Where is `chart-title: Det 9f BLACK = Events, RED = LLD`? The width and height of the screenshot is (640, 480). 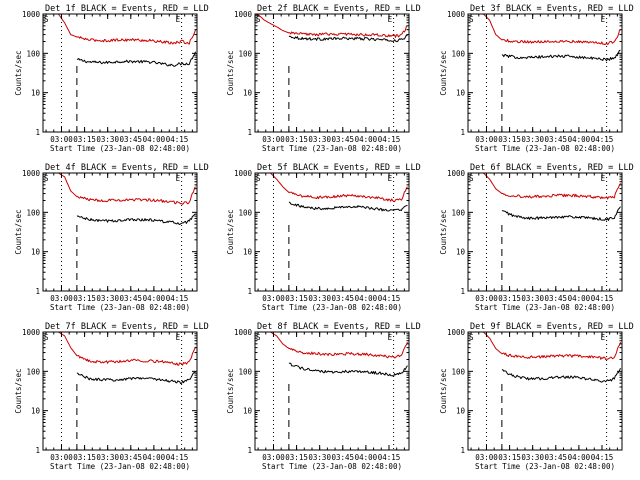
chart-title: Det 9f BLACK = Events, RED = LLD is located at coordinates (552, 327).